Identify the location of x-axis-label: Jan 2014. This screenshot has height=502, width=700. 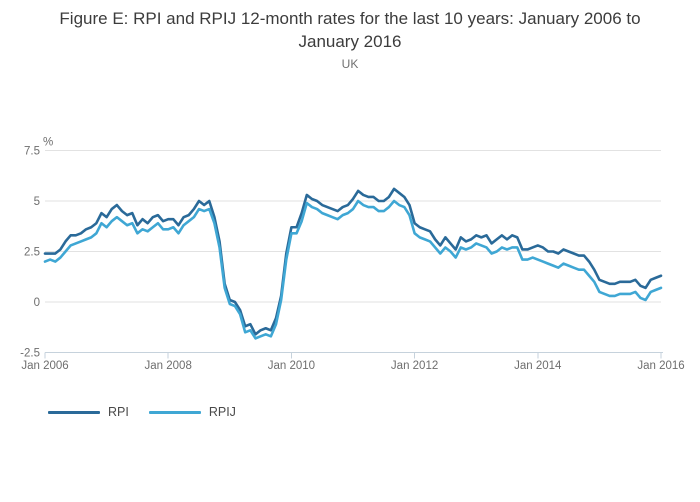
(538, 366).